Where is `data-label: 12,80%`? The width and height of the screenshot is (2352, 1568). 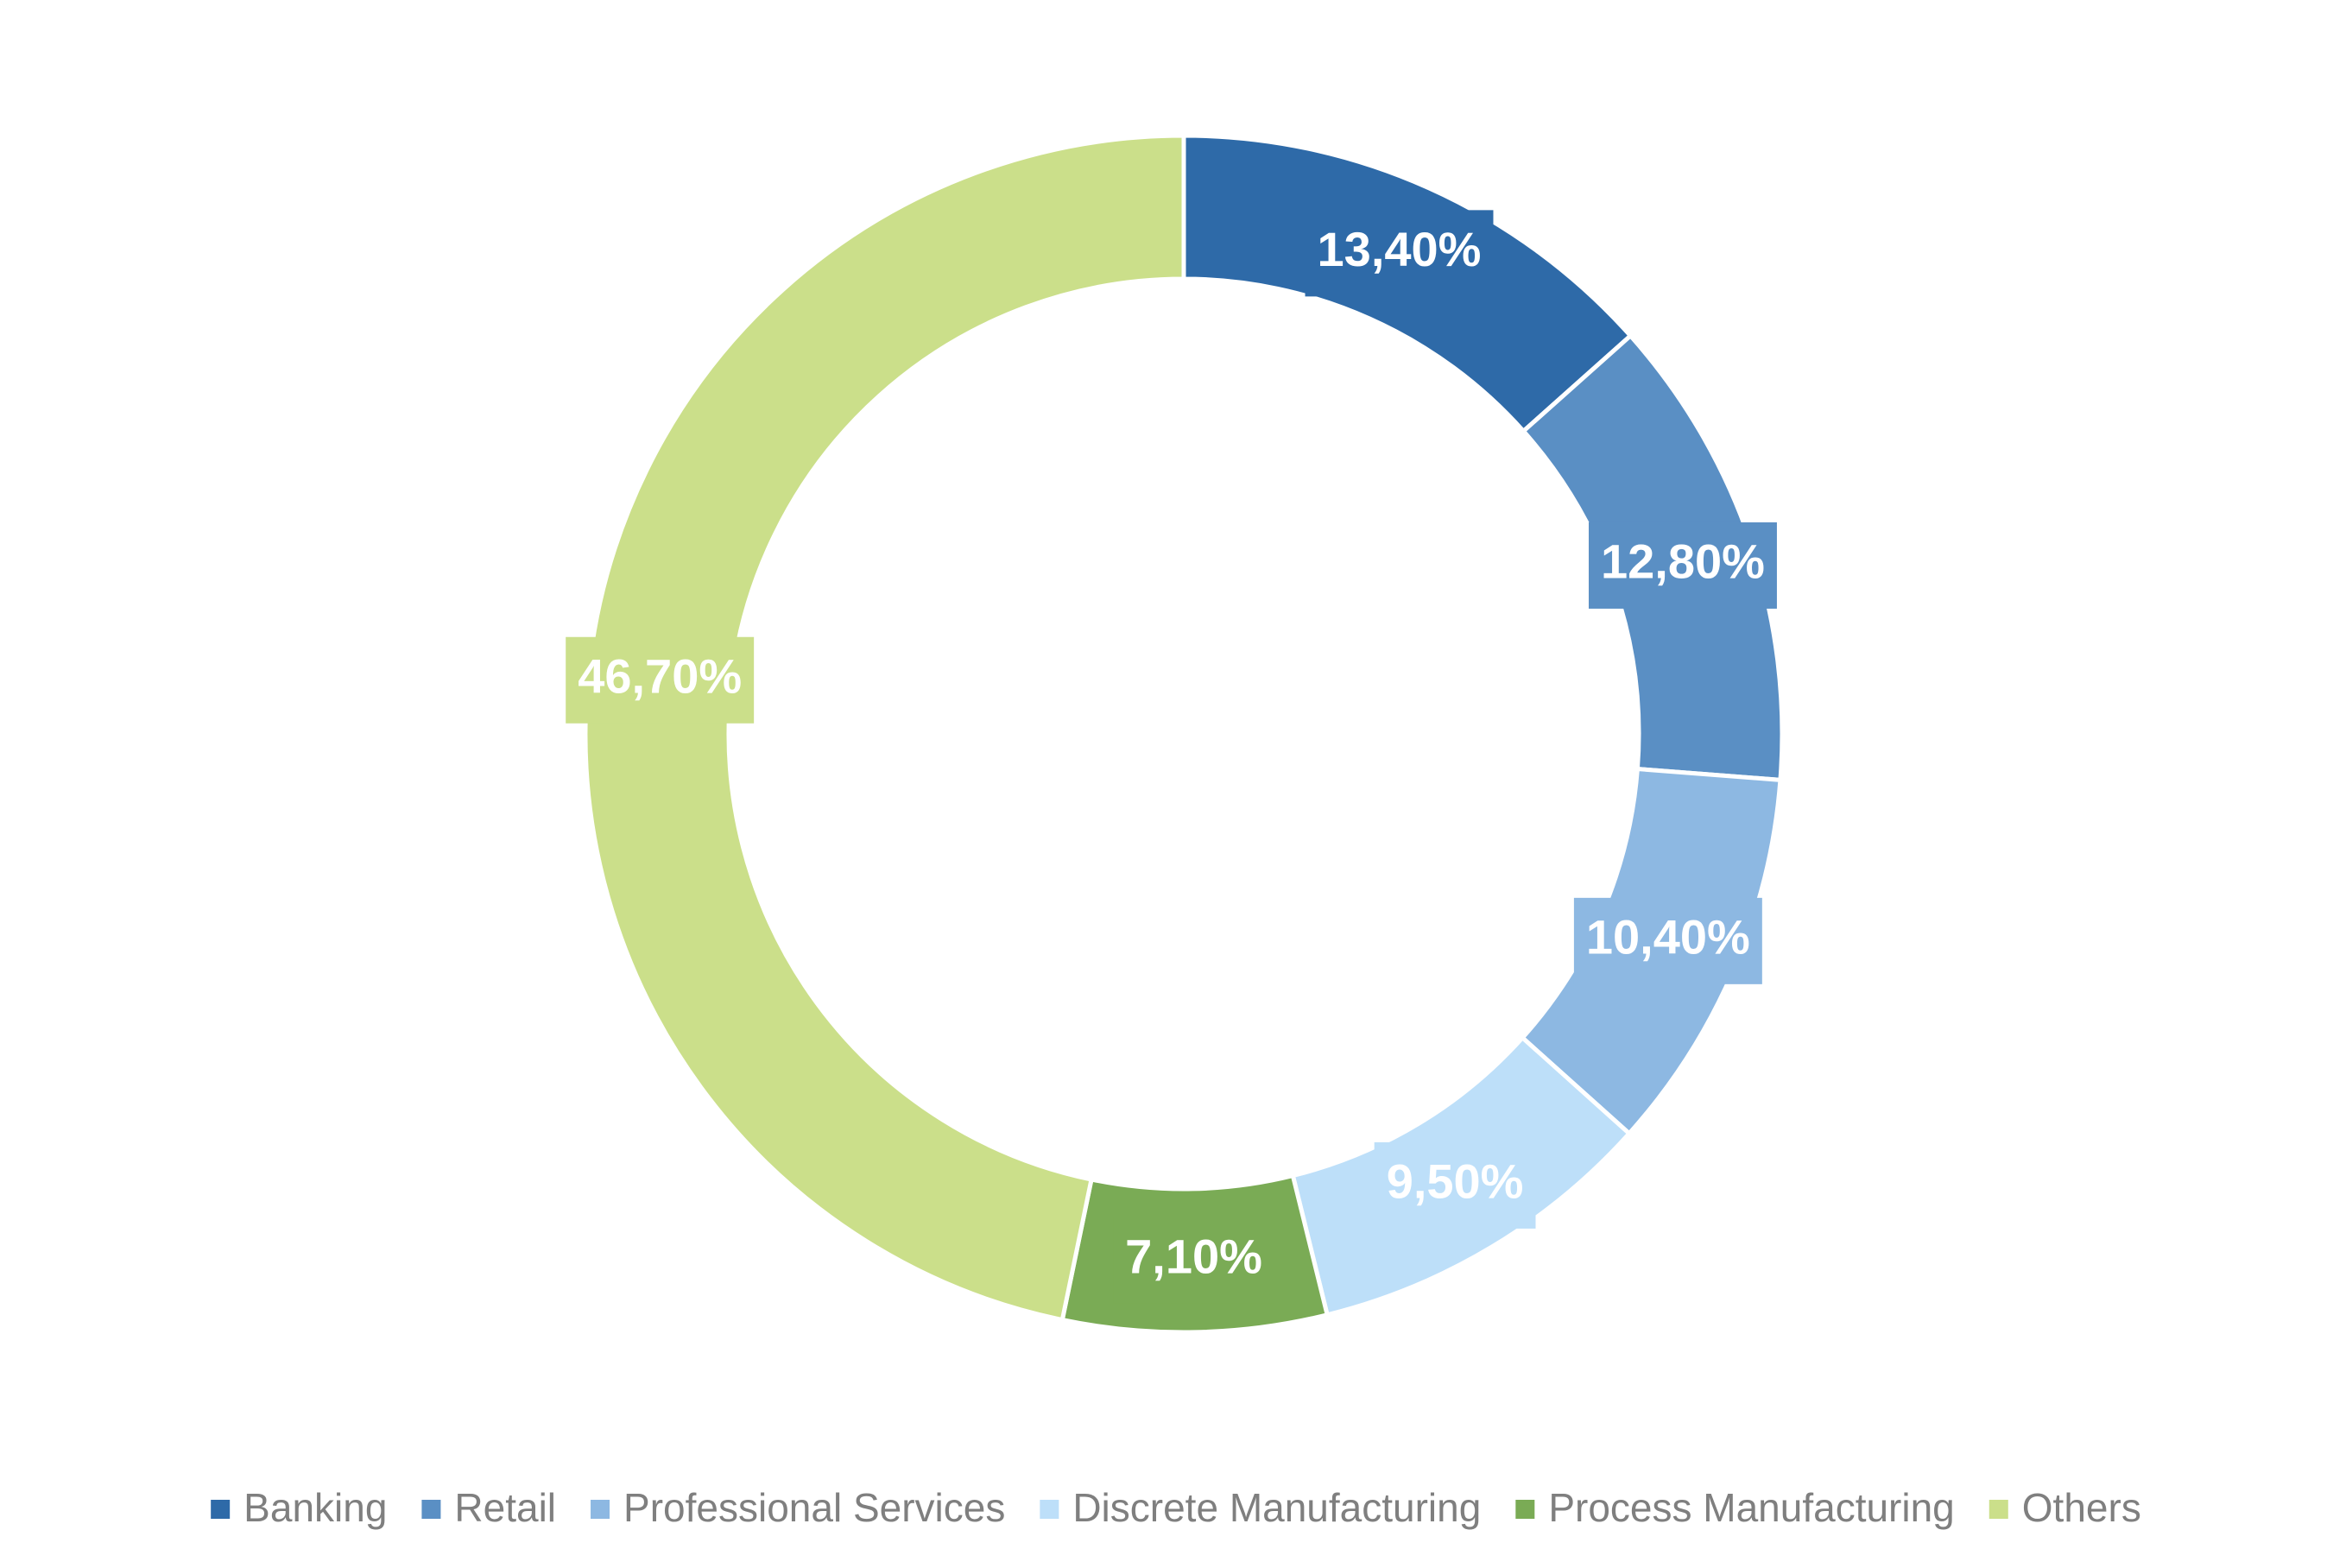
data-label: 12,80% is located at coordinates (1683, 566).